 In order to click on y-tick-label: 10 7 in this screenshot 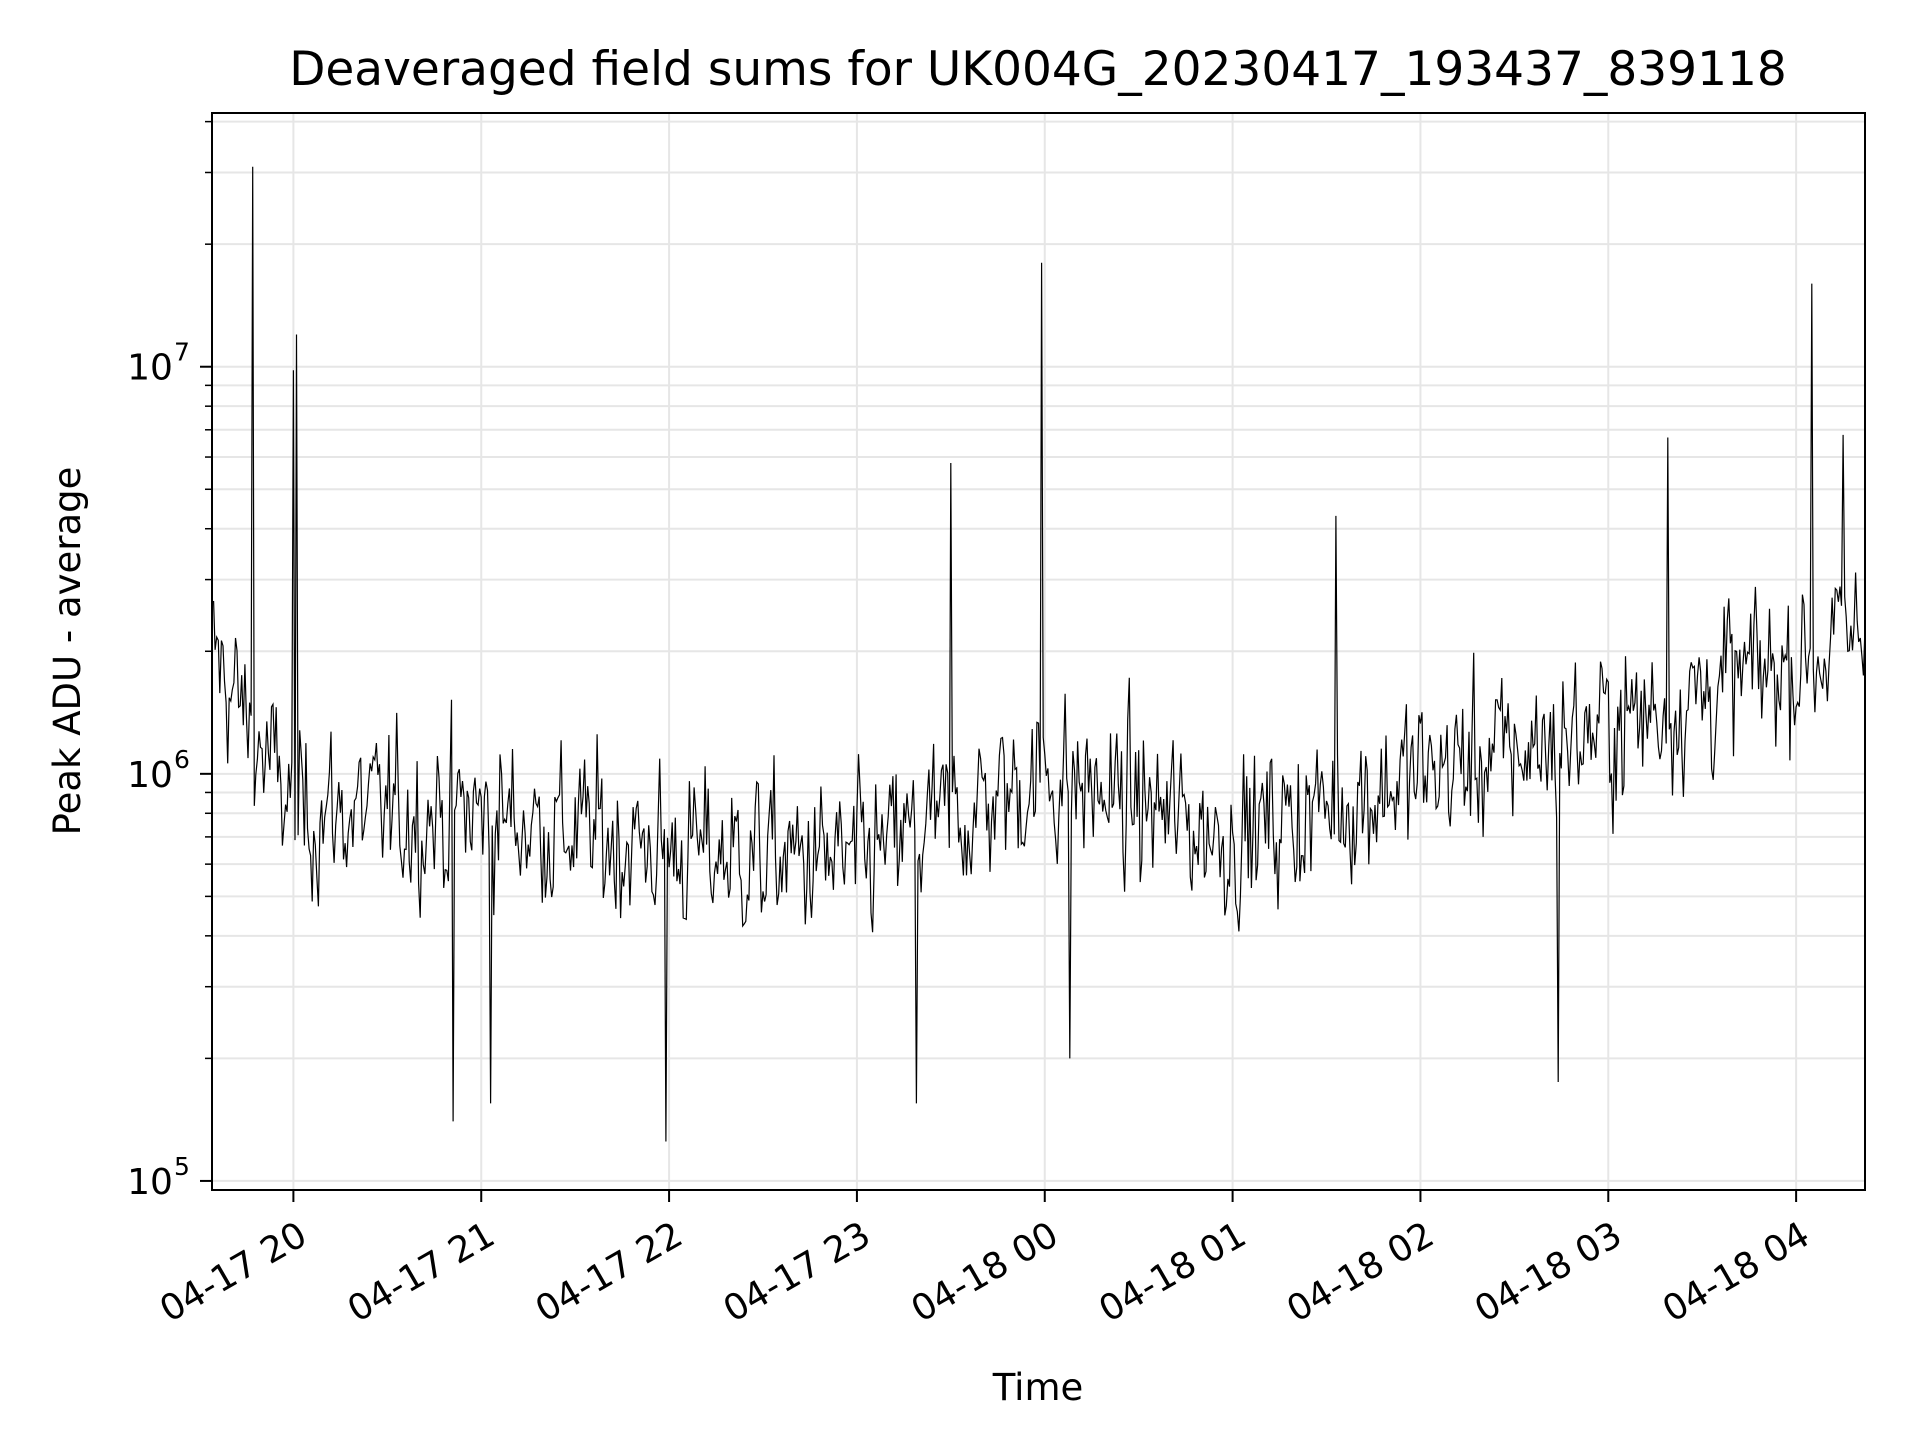, I will do `click(158, 363)`.